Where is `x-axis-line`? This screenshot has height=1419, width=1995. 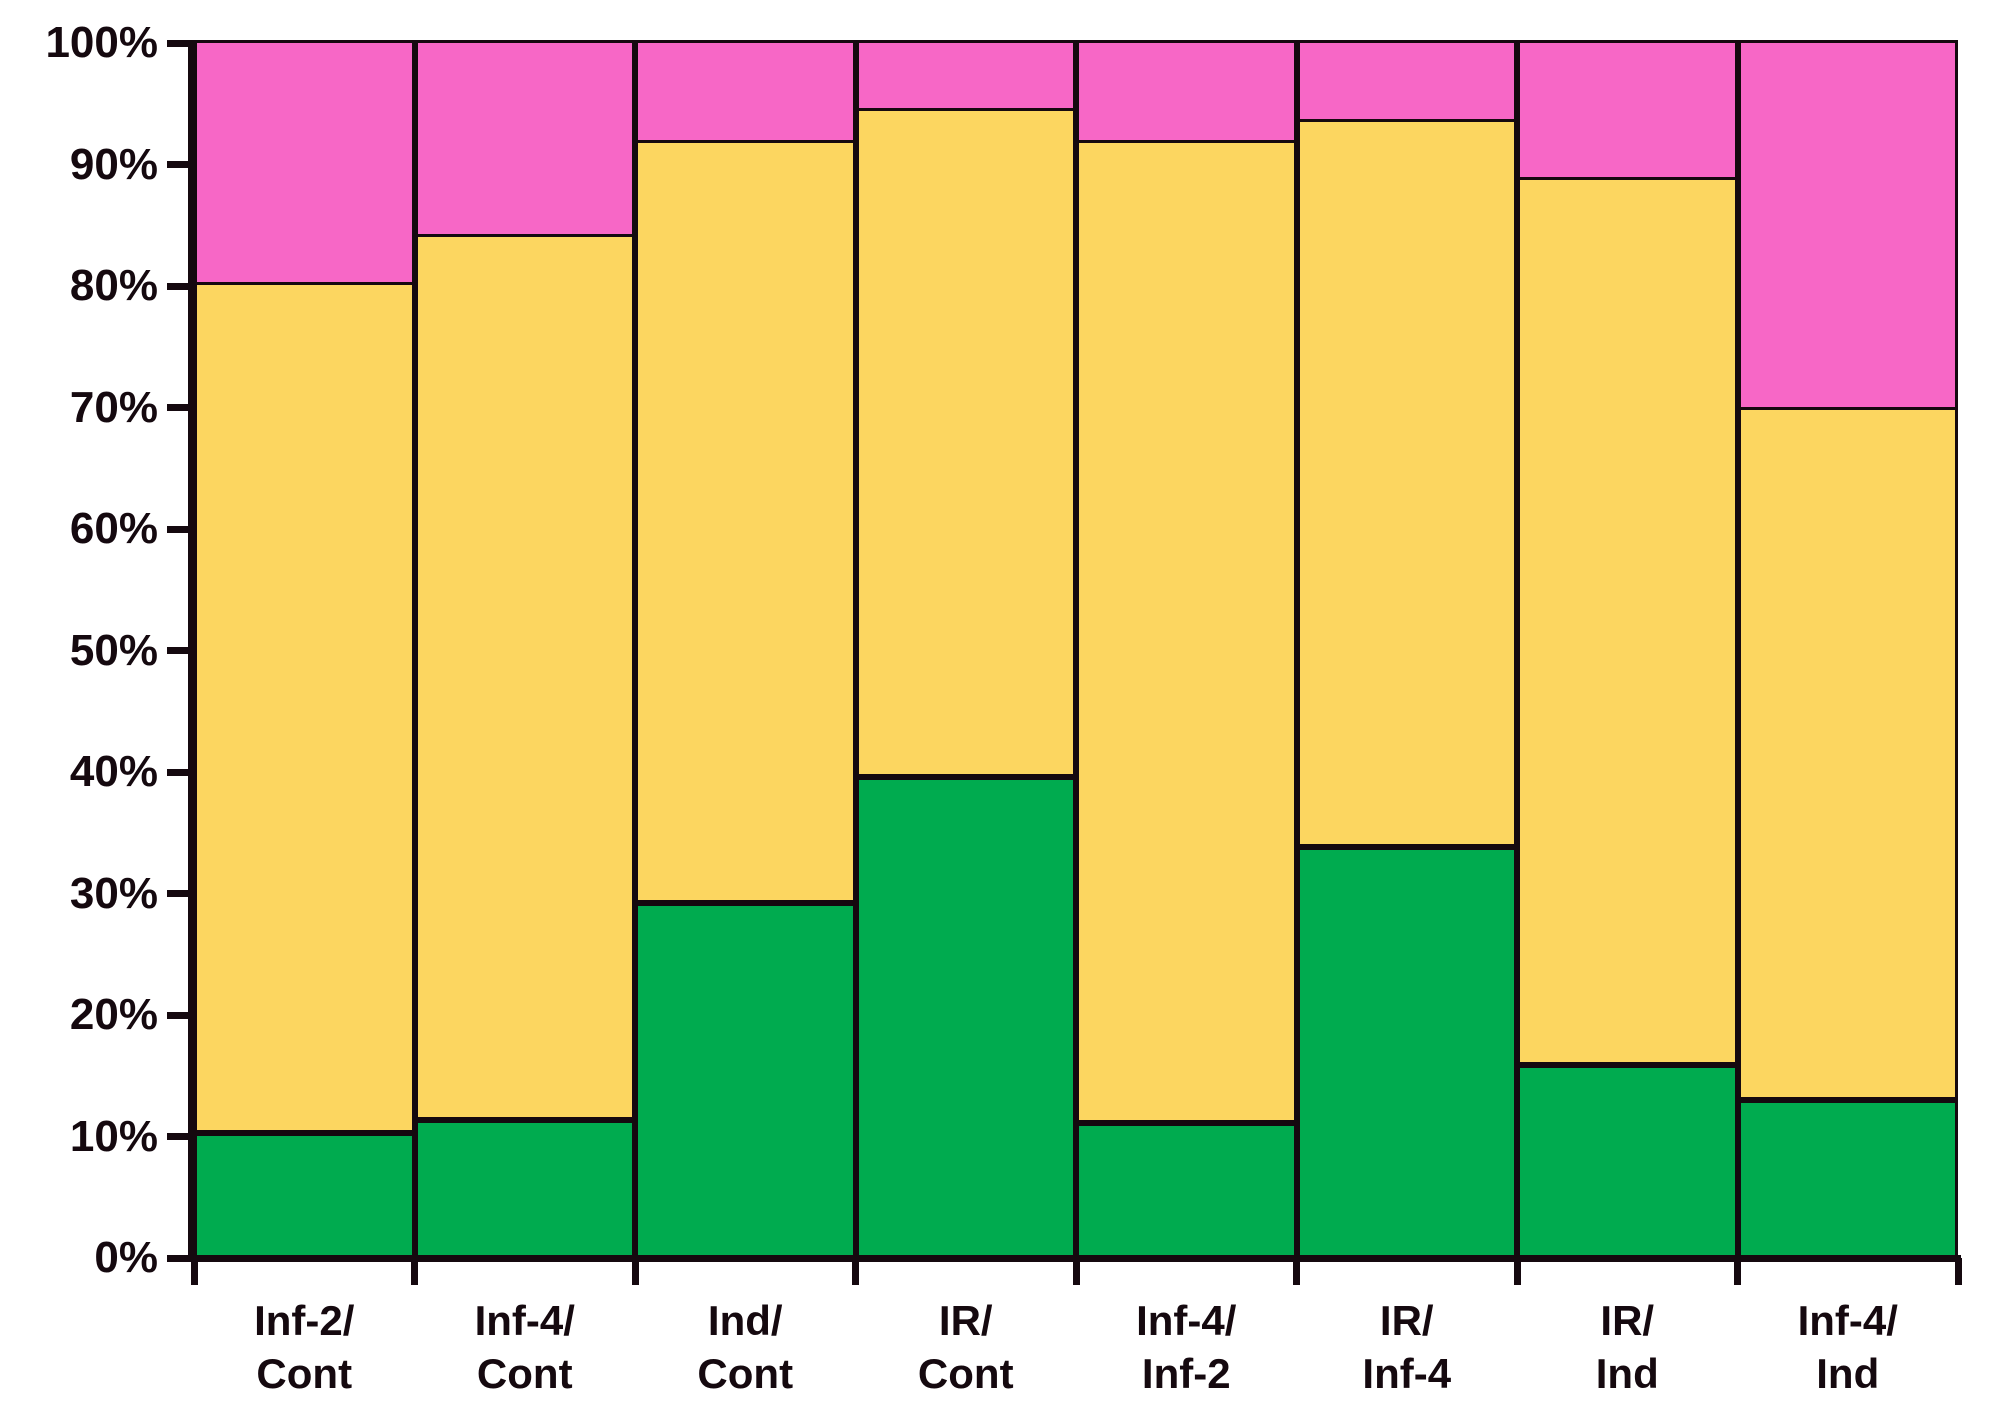 x-axis-line is located at coordinates (1064, 1258).